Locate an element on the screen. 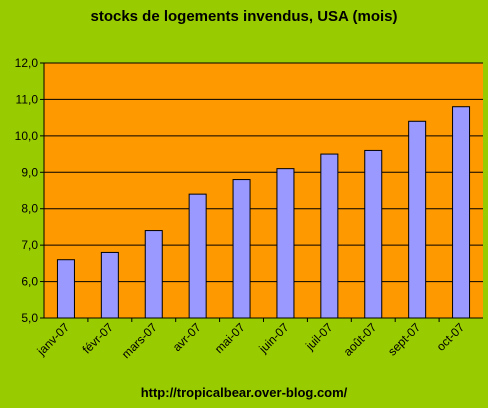 Image resolution: width=488 pixels, height=408 pixels. y-tick-label: 12,0 is located at coordinates (27, 63).